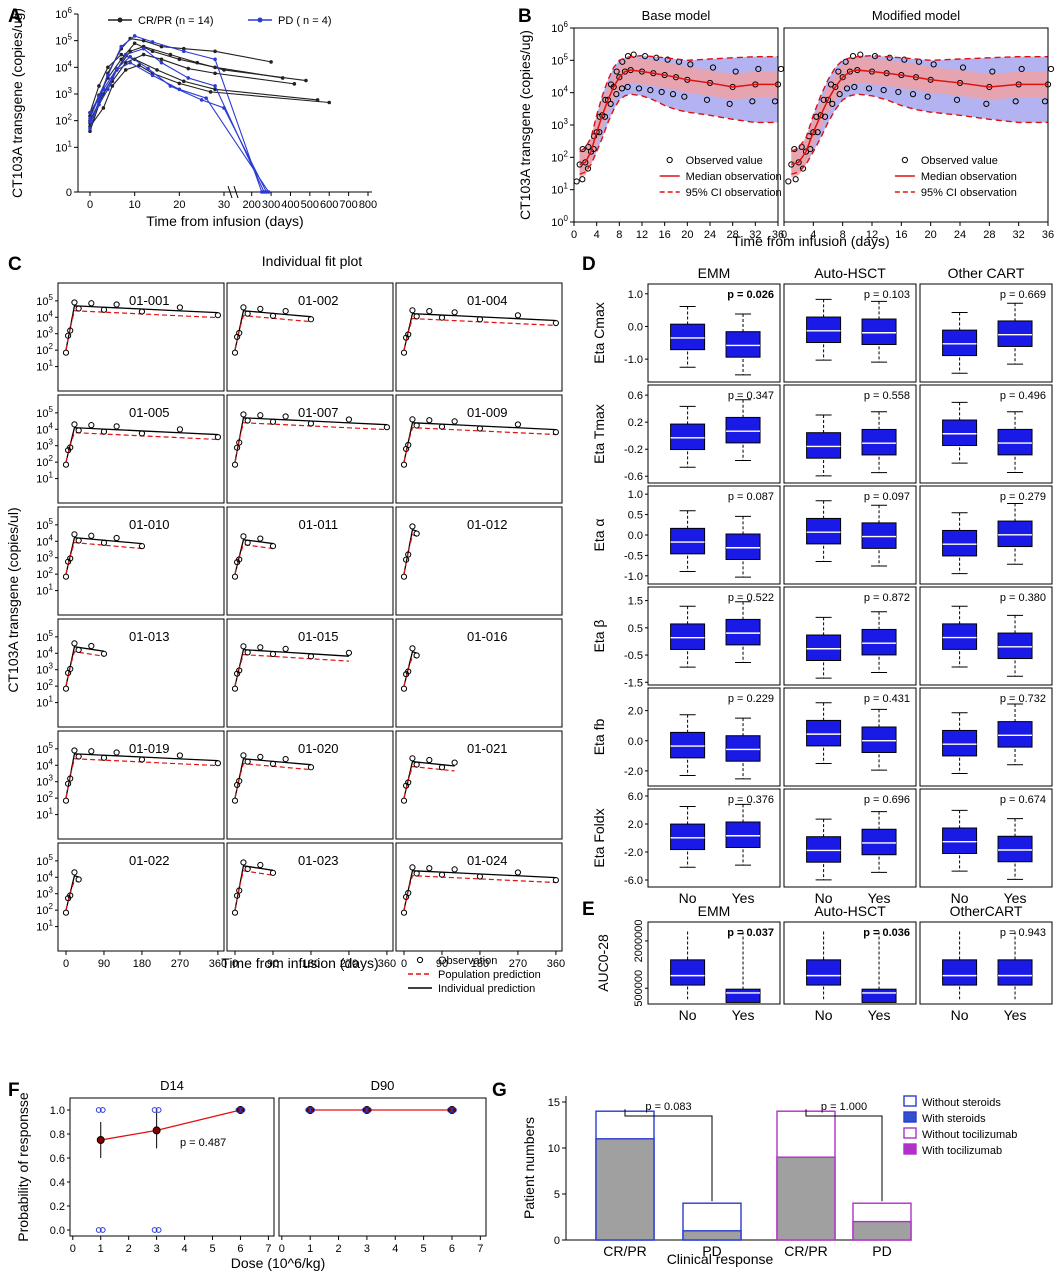 Image resolution: width=1059 pixels, height=1280 pixels. I want to click on g-y-tick-label: 0, so click(557, 1241).